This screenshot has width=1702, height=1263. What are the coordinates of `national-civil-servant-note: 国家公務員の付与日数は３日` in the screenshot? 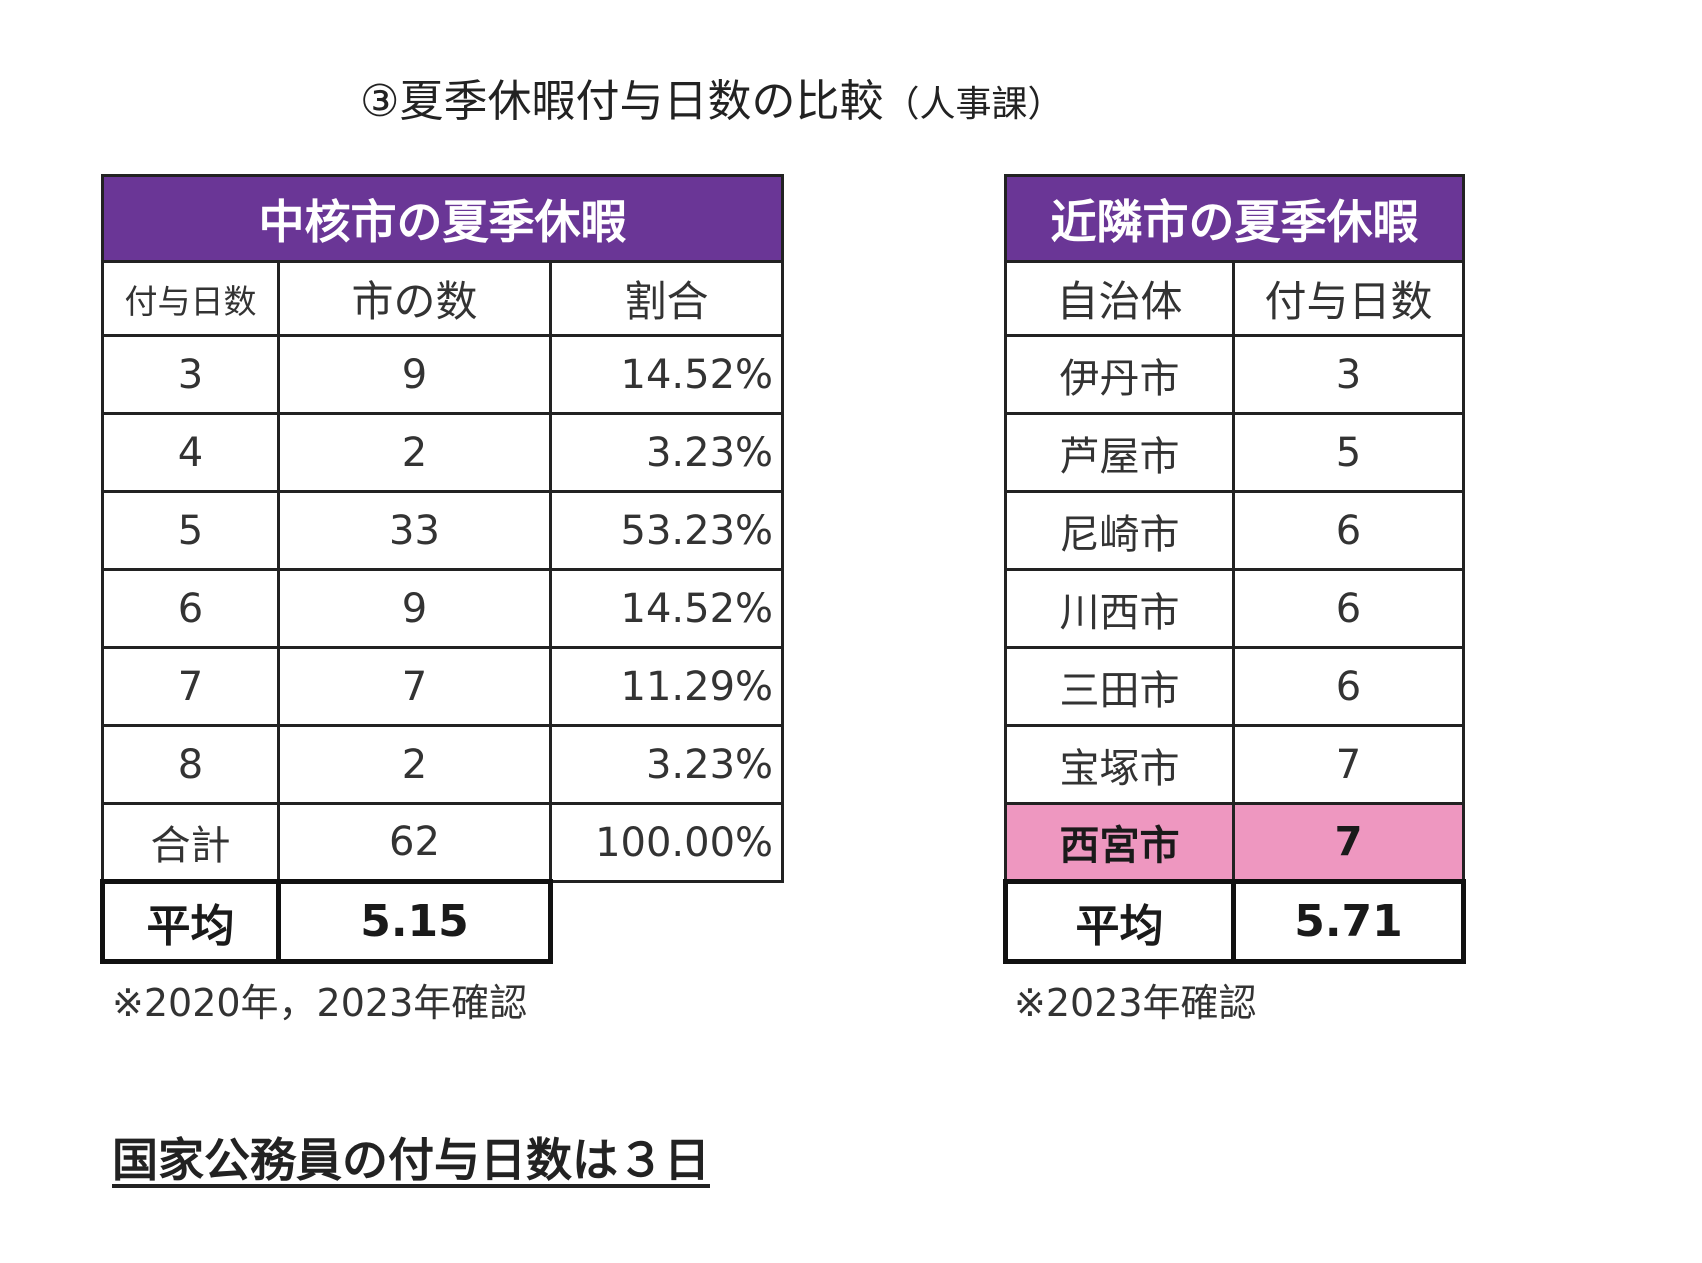 It's located at (411, 1160).